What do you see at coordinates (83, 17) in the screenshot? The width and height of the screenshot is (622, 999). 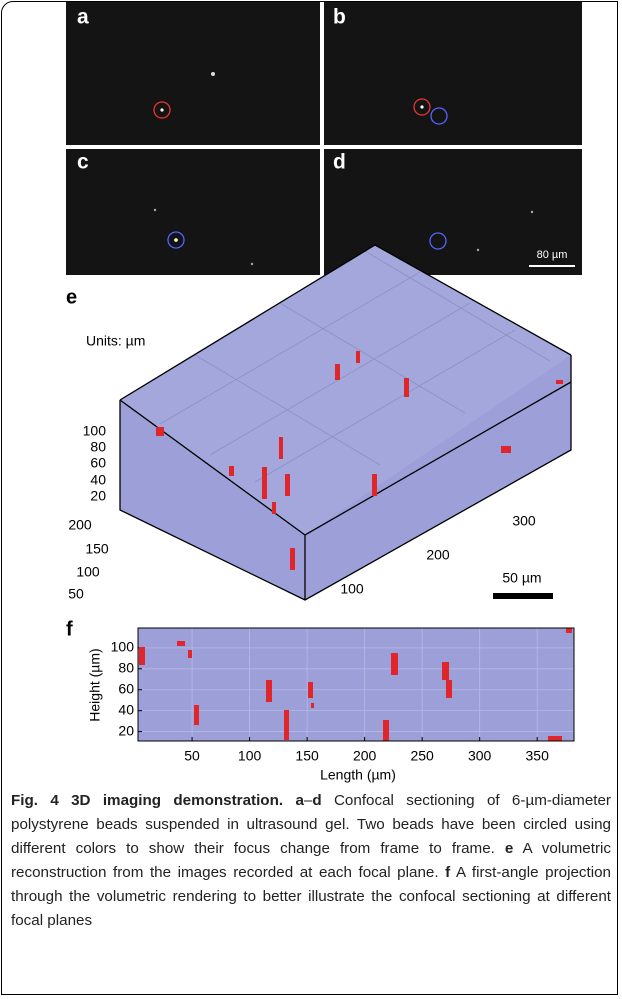 I see `panel-label: a` at bounding box center [83, 17].